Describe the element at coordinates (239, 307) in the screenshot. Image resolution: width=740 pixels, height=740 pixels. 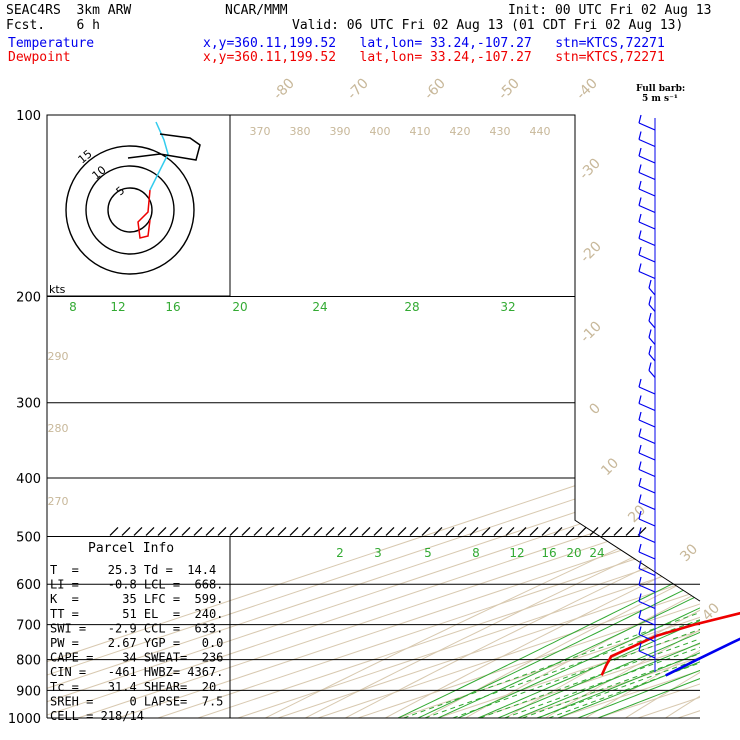
I see `mixing-ratio-label: 20` at that location.